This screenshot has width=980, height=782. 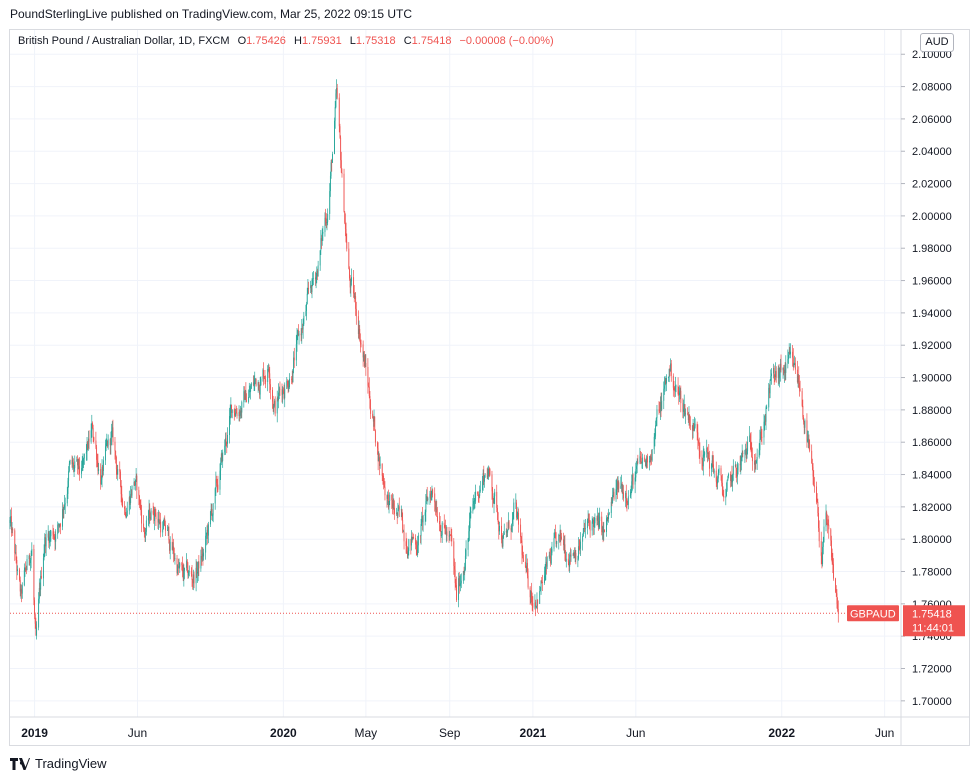 I want to click on footer-branding: TradingView, so click(x=58, y=763).